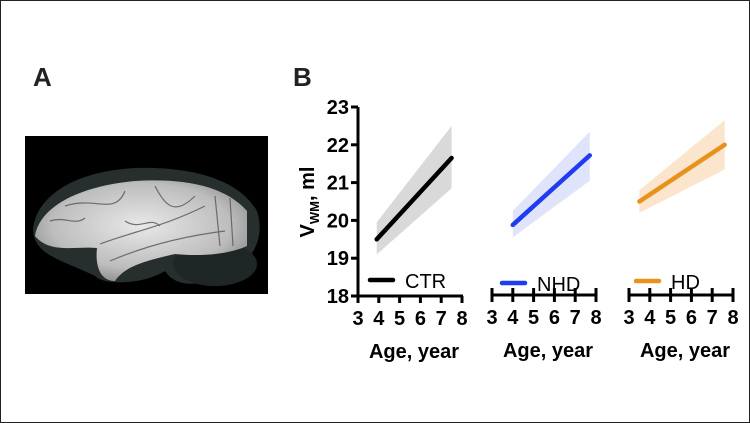 The image size is (750, 423). I want to click on y-tick-label: 18, so click(338, 297).